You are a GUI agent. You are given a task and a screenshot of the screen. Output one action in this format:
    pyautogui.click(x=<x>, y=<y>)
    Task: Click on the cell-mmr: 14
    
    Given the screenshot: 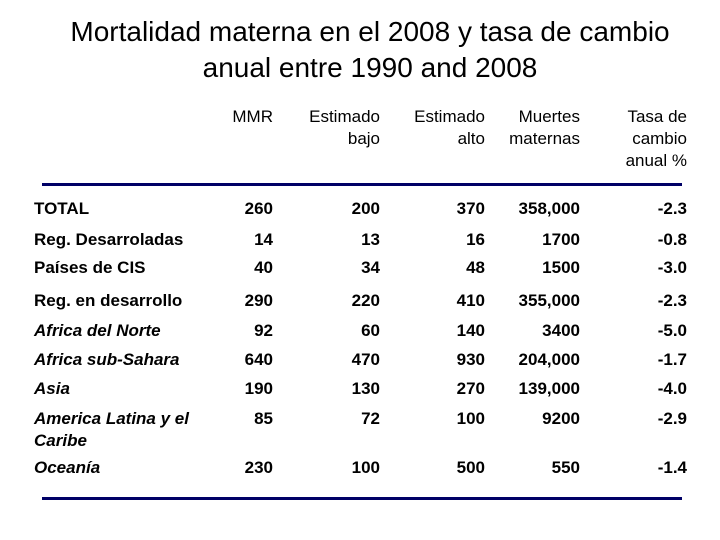 What is the action you would take?
    pyautogui.click(x=263, y=239)
    